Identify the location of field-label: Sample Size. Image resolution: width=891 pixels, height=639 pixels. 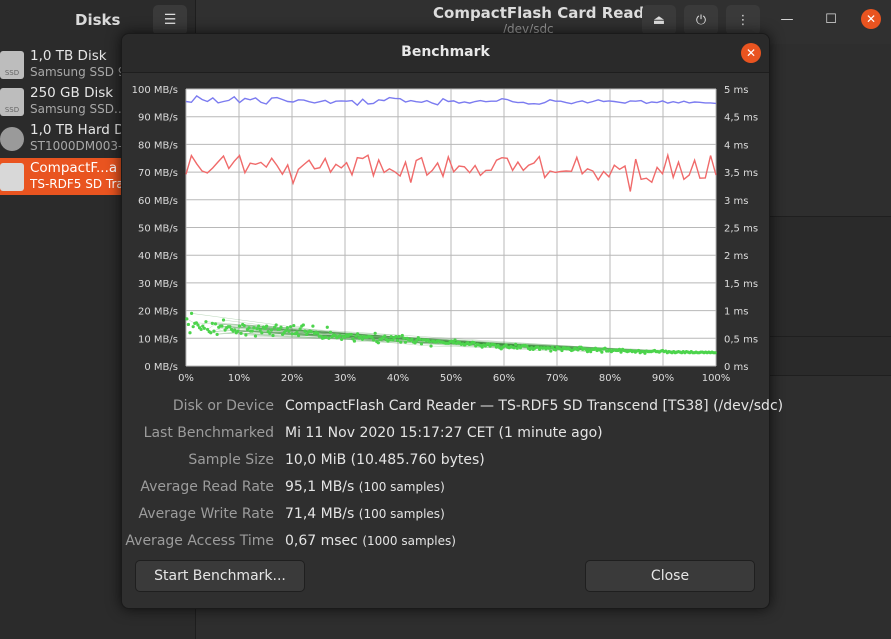
(231, 460).